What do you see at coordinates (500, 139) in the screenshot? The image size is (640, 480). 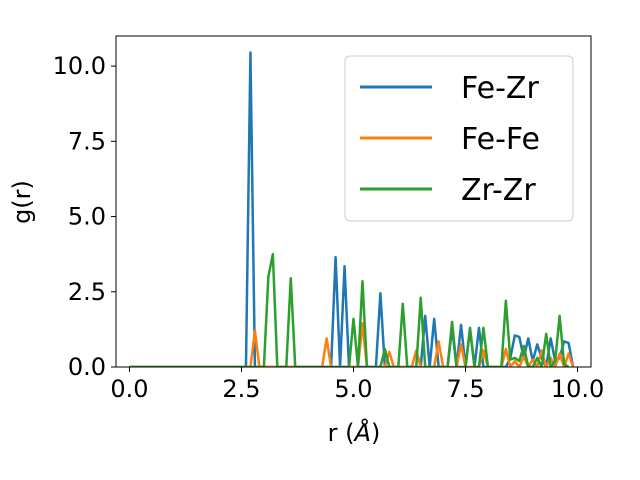 I see `legend-label-1: Fe-Fe` at bounding box center [500, 139].